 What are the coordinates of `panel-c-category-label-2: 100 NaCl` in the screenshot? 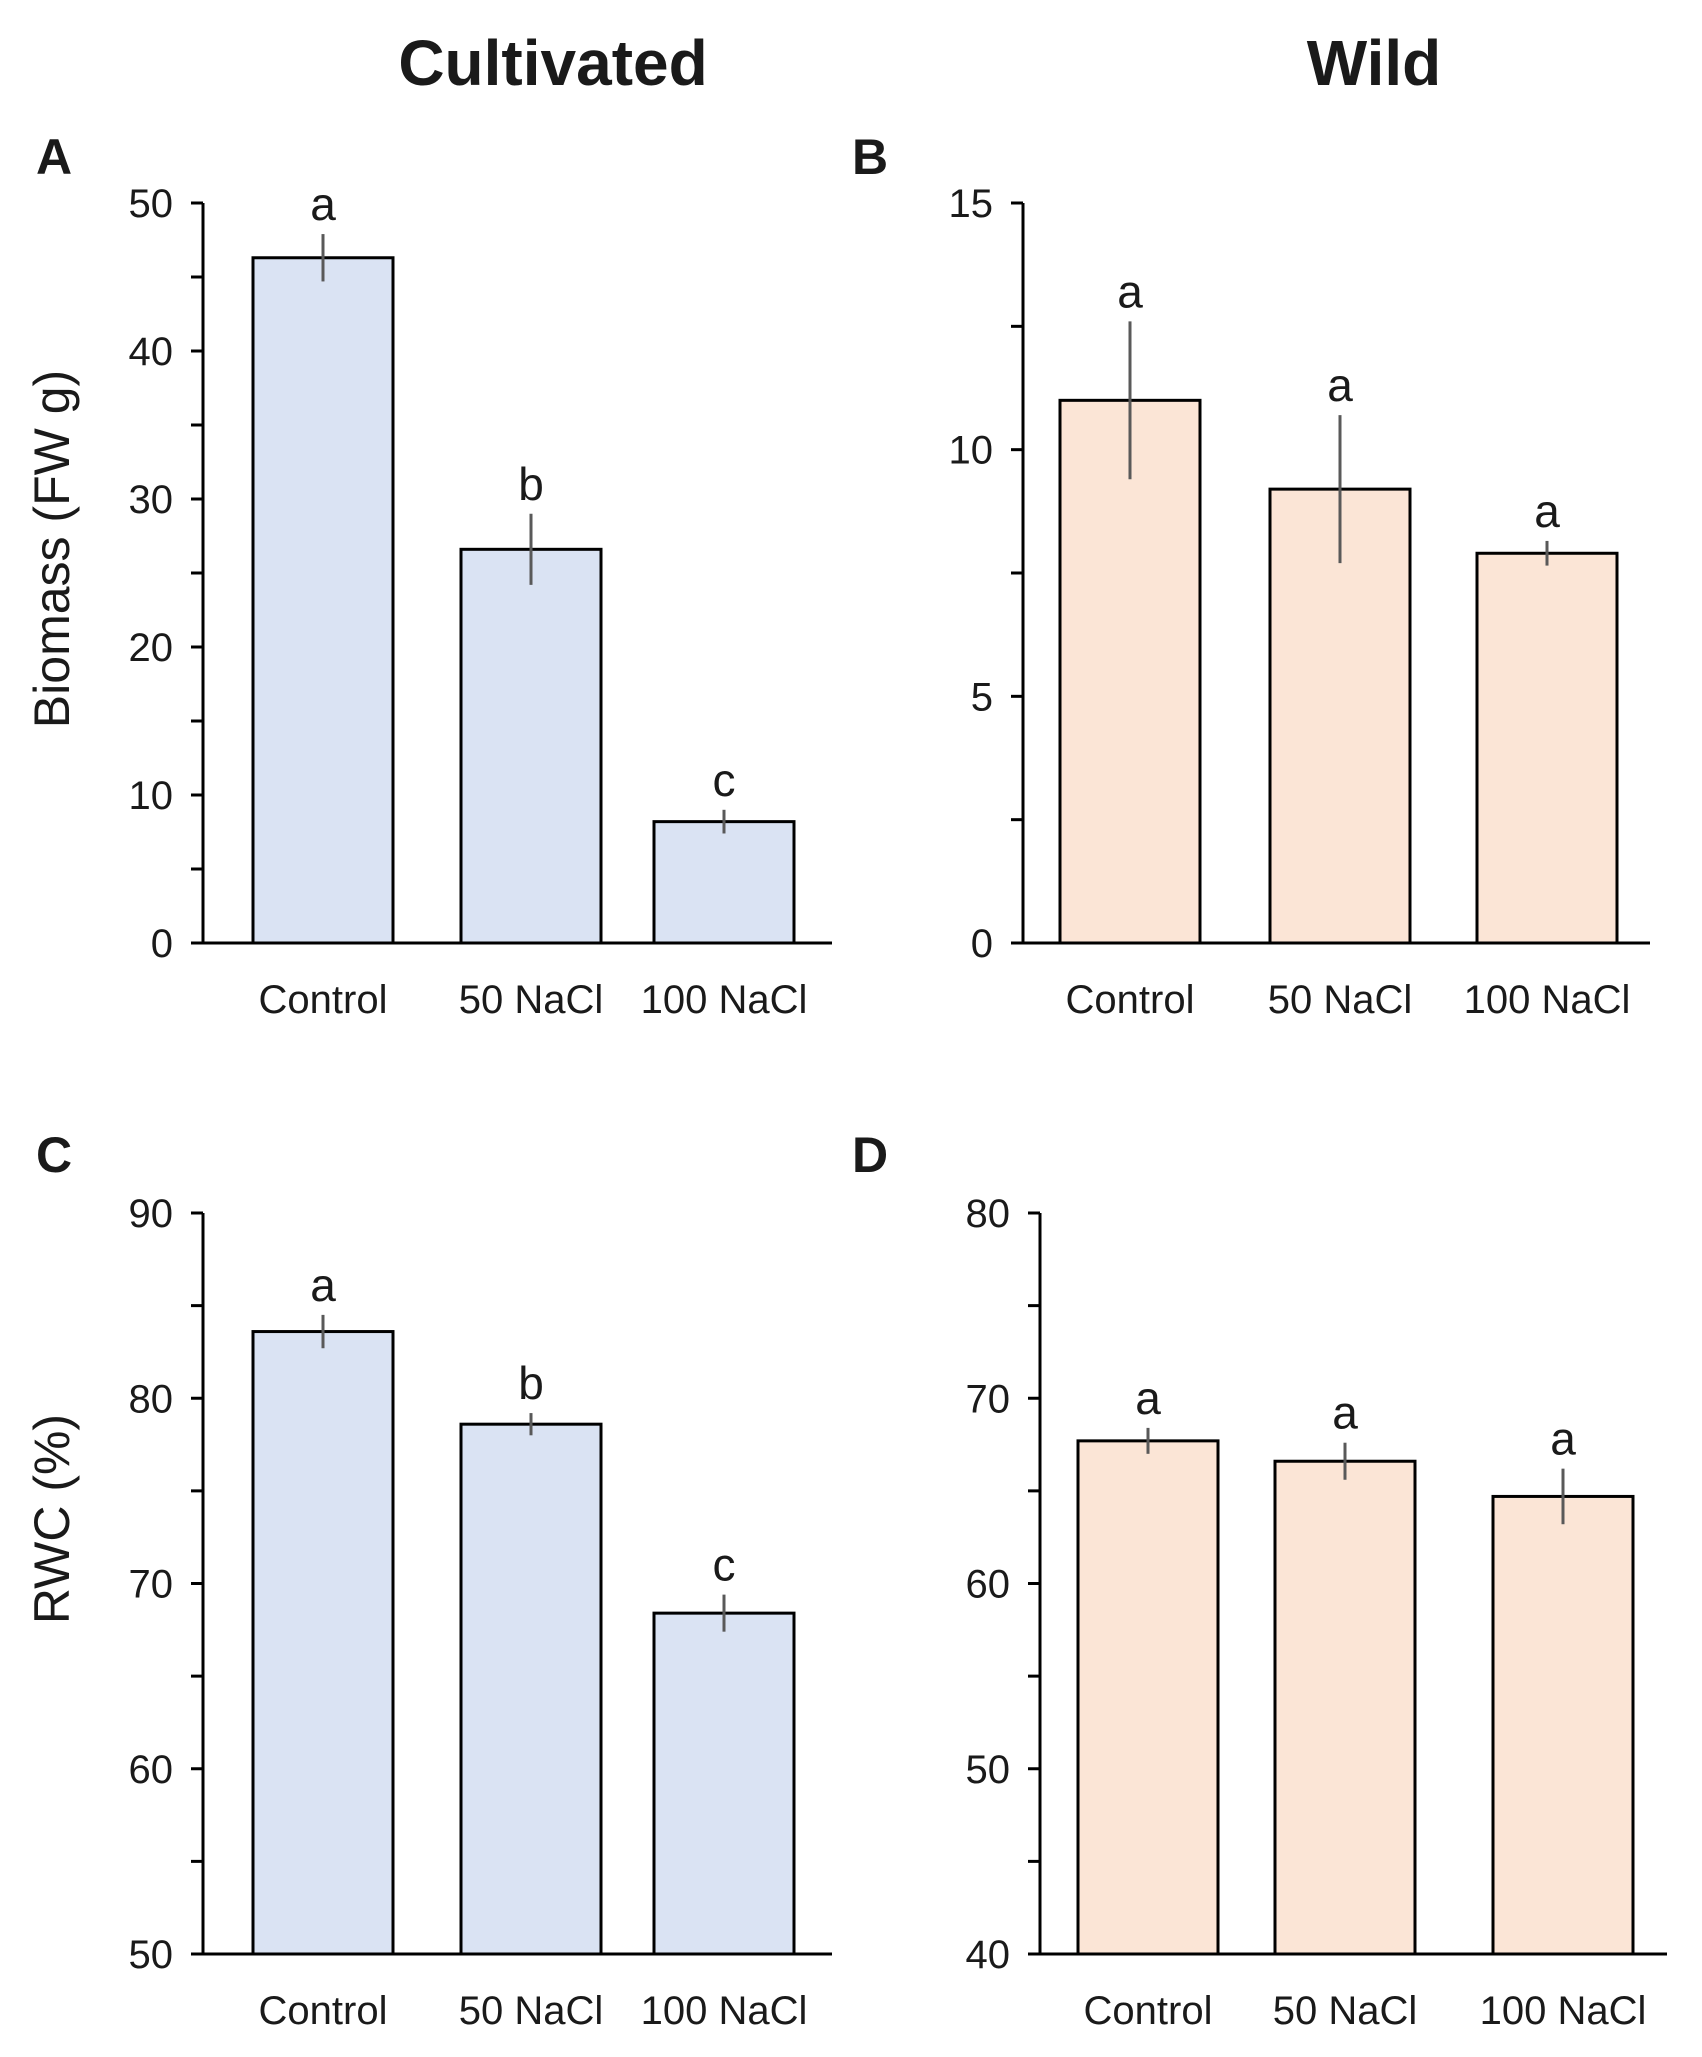 It's located at (724, 2011).